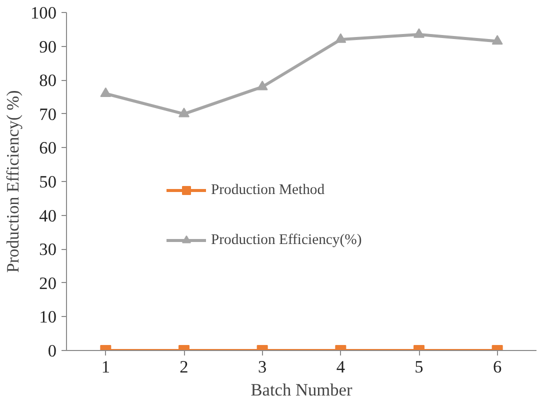 The height and width of the screenshot is (402, 551). Describe the element at coordinates (47, 148) in the screenshot. I see `y-tick-label: 60` at that location.